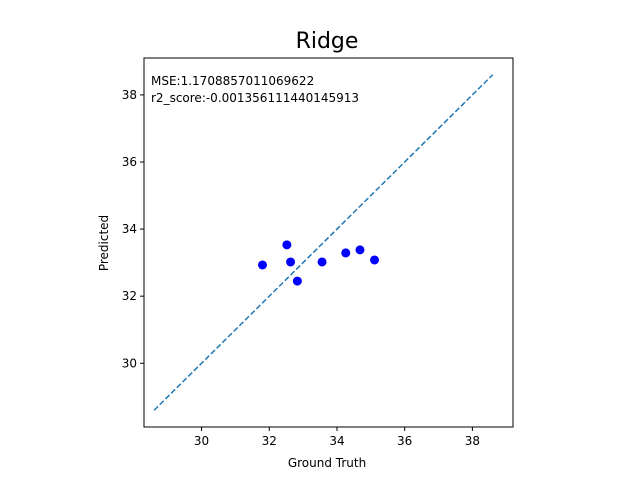  I want to click on x-tick-label: 38, so click(472, 441).